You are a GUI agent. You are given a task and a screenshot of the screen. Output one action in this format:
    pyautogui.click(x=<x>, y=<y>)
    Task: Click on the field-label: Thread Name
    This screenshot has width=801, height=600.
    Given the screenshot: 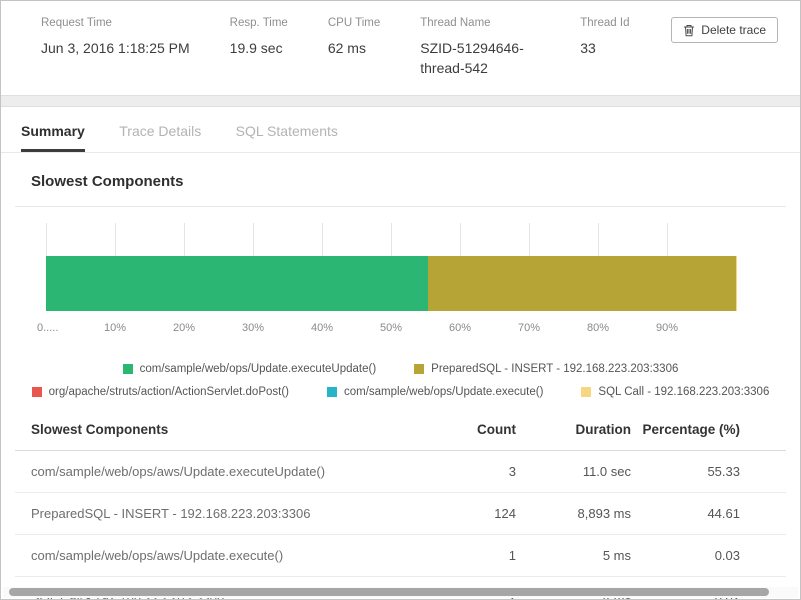 What is the action you would take?
    pyautogui.click(x=455, y=23)
    